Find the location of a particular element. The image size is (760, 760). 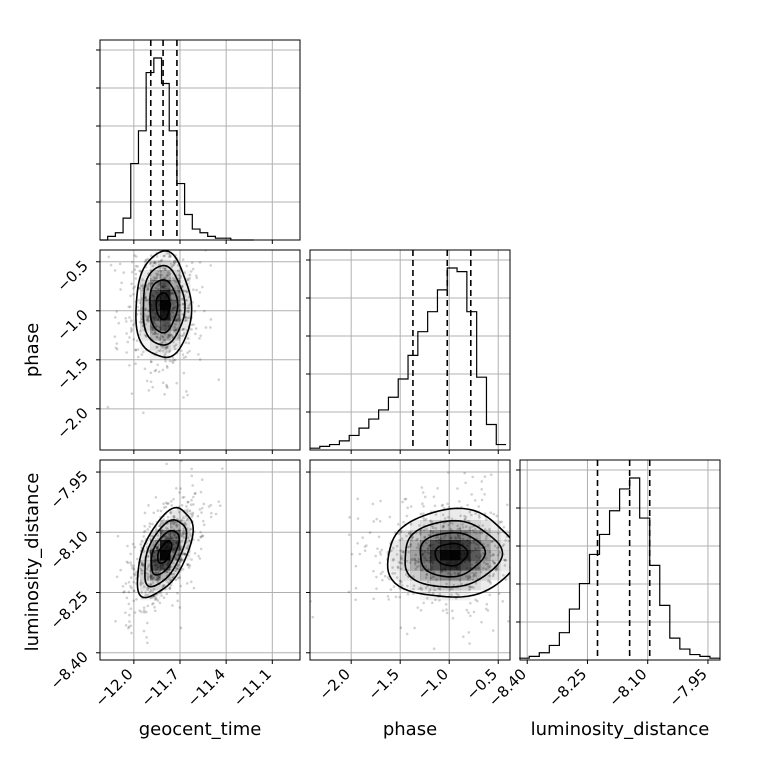

y-tick-label-phase-1: −1.5 is located at coordinates (72, 374).